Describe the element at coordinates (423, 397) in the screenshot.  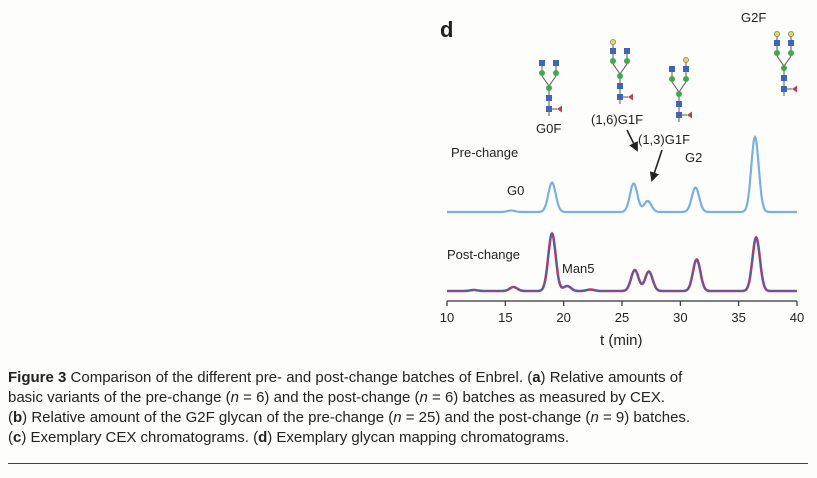
I see `caption-n-2: n` at that location.